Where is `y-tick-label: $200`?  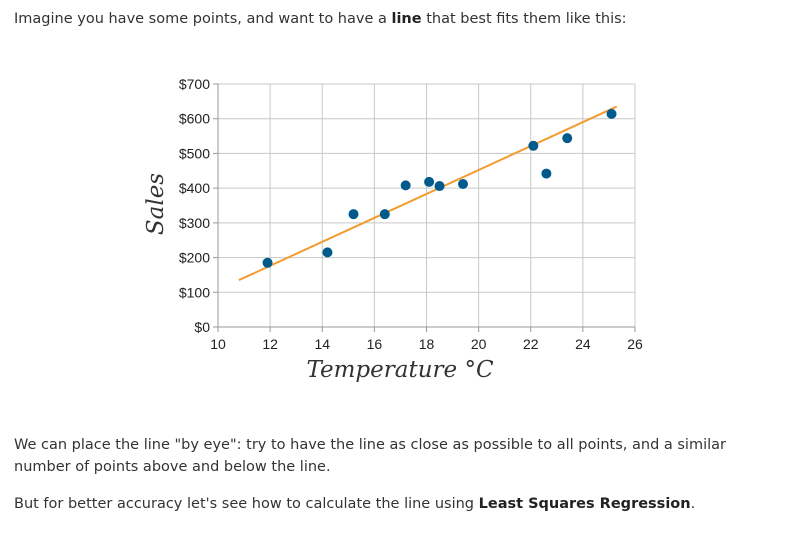 y-tick-label: $200 is located at coordinates (194, 258).